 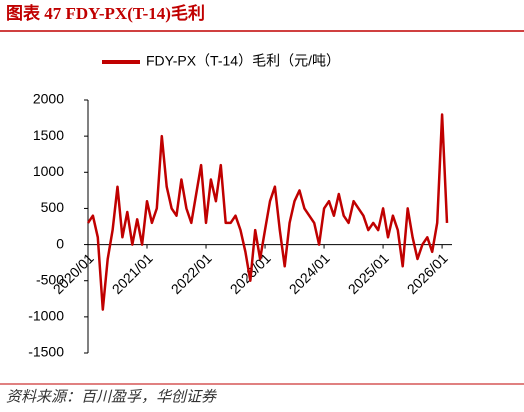 I want to click on x-tick-label: 2025/01, so click(x=368, y=273).